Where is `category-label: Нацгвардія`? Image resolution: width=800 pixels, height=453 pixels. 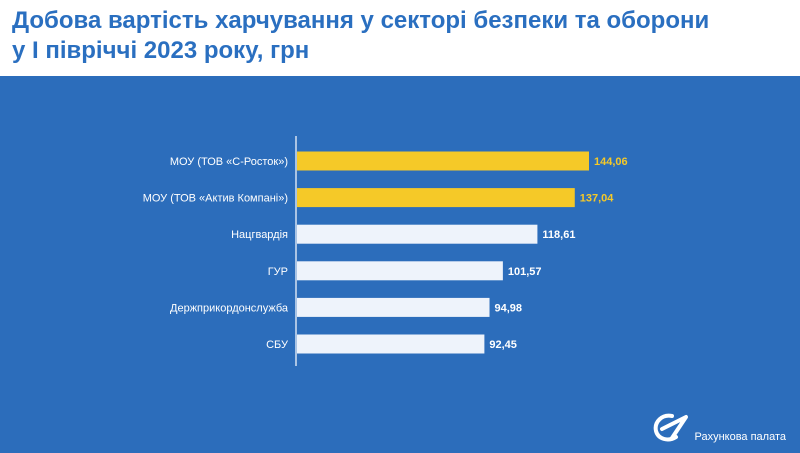
category-label: Нацгвардія is located at coordinates (259, 235).